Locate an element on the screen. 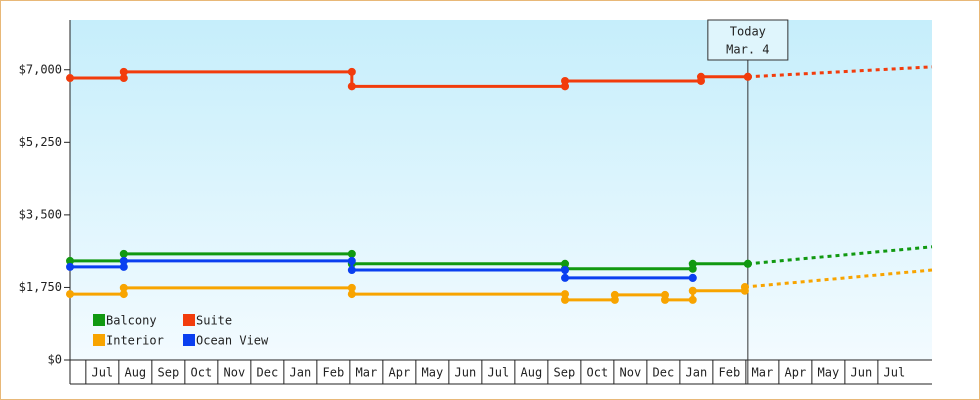  legend-label: Suite is located at coordinates (214, 321).